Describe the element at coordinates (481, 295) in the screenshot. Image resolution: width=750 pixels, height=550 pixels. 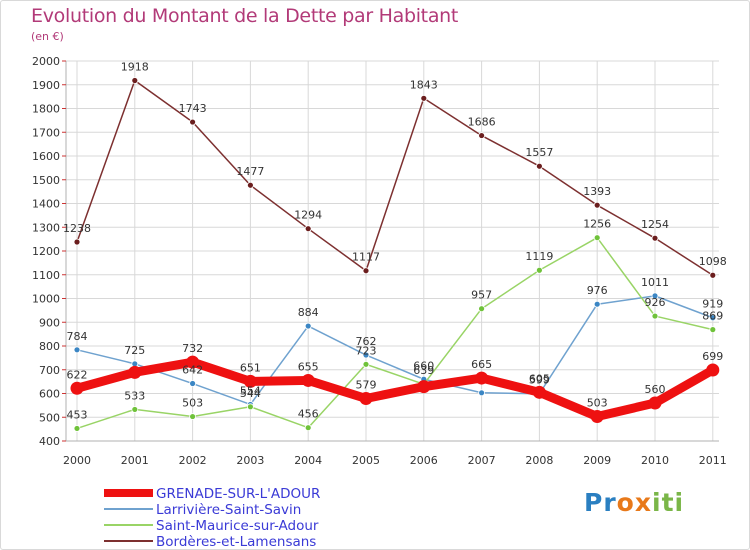
I see `data-label: 957` at that location.